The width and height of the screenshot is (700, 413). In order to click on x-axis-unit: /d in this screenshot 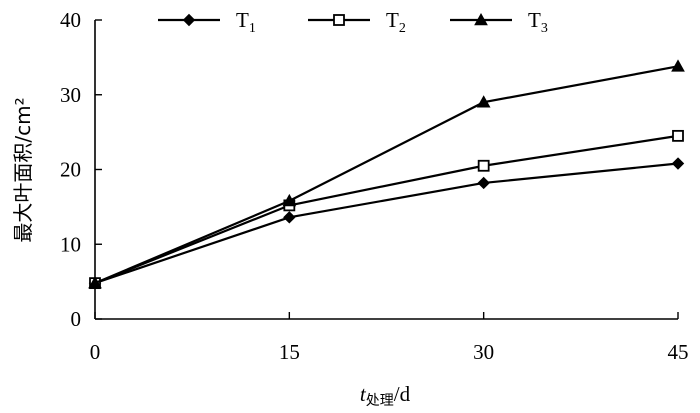, I will do `click(402, 394)`.